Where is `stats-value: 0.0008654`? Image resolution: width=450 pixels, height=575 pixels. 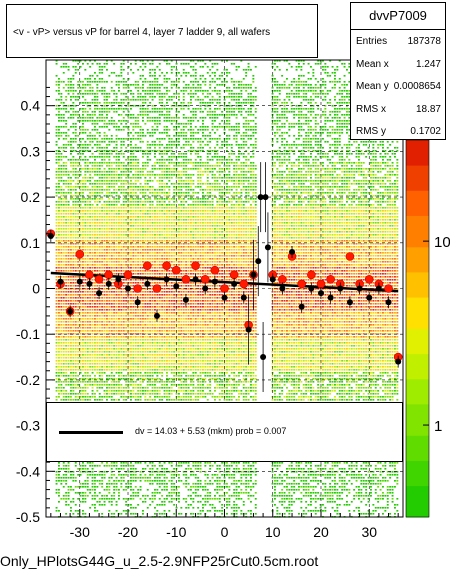
stats-value: 0.0008654 is located at coordinates (417, 86).